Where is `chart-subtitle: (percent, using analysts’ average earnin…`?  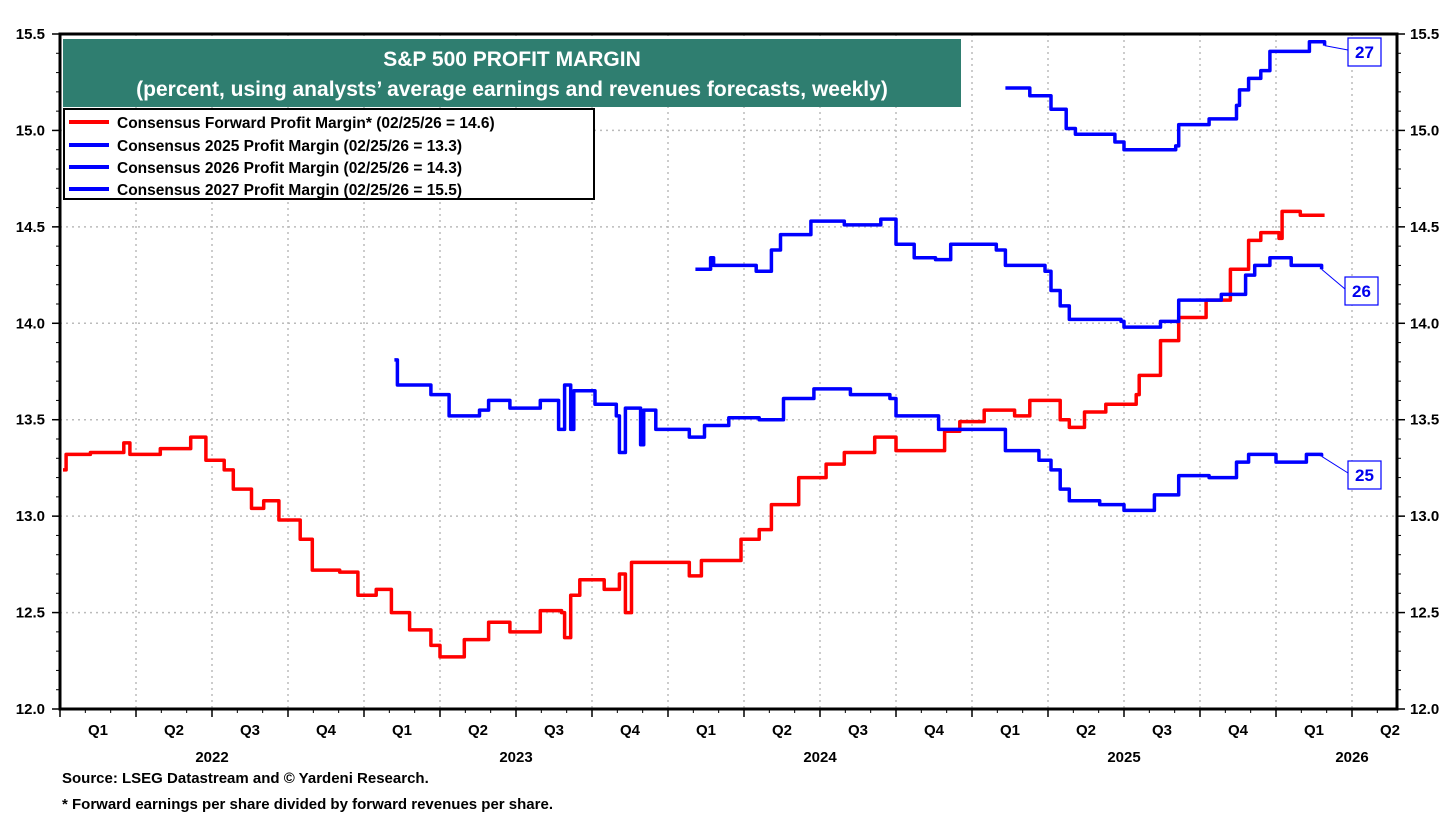
chart-subtitle: (percent, using analysts’ average earnin… is located at coordinates (512, 89).